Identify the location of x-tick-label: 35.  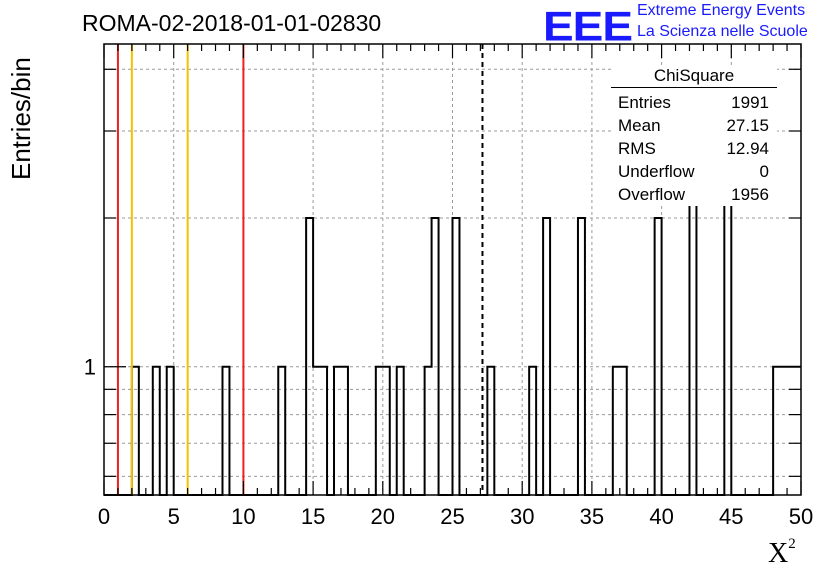
(592, 516).